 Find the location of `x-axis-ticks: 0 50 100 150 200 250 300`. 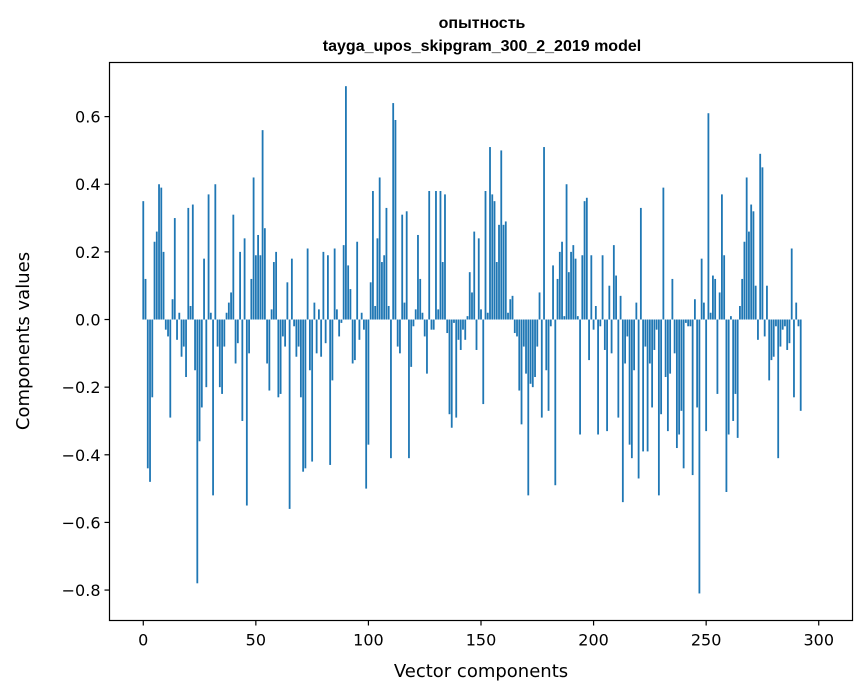

x-axis-ticks: 0 50 100 150 200 250 300 is located at coordinates (486, 635).